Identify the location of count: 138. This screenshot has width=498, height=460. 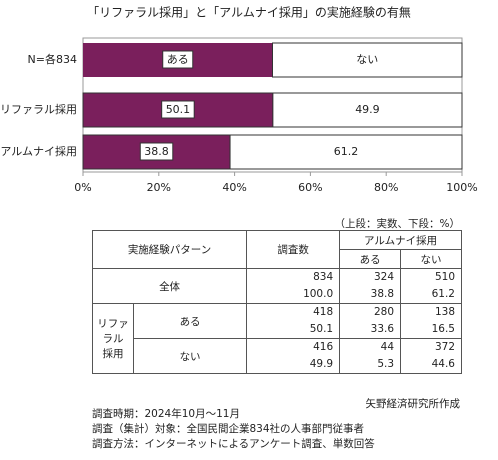
(444, 312).